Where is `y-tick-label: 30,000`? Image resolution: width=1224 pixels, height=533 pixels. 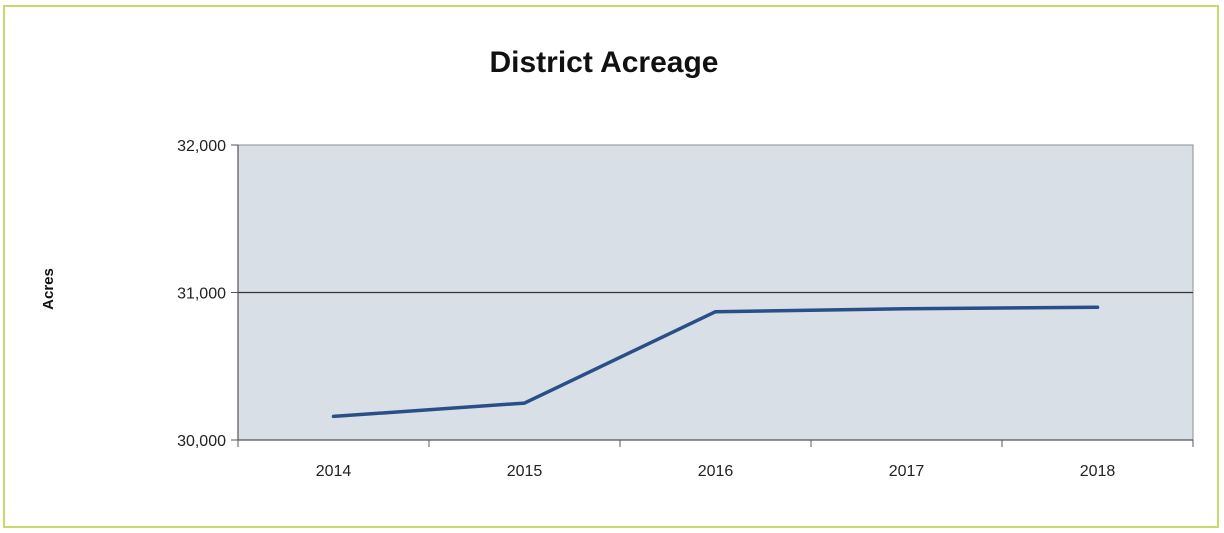 y-tick-label: 30,000 is located at coordinates (201, 441).